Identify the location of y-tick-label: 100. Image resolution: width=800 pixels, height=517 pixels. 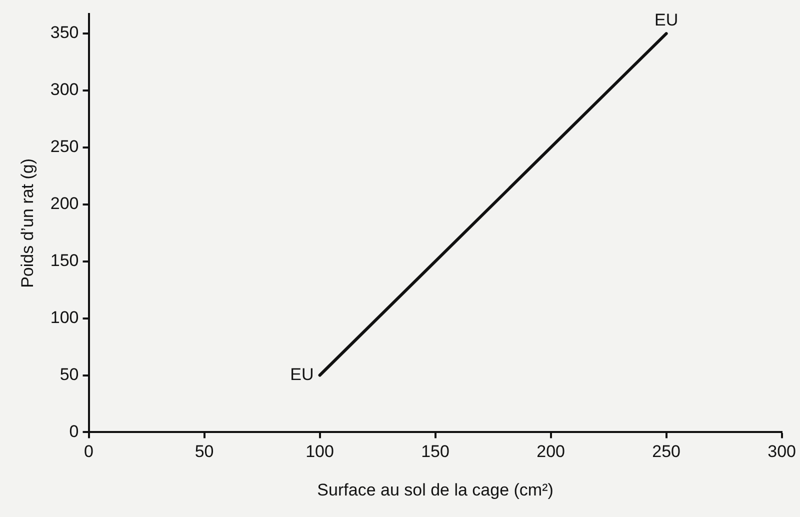
(64, 317).